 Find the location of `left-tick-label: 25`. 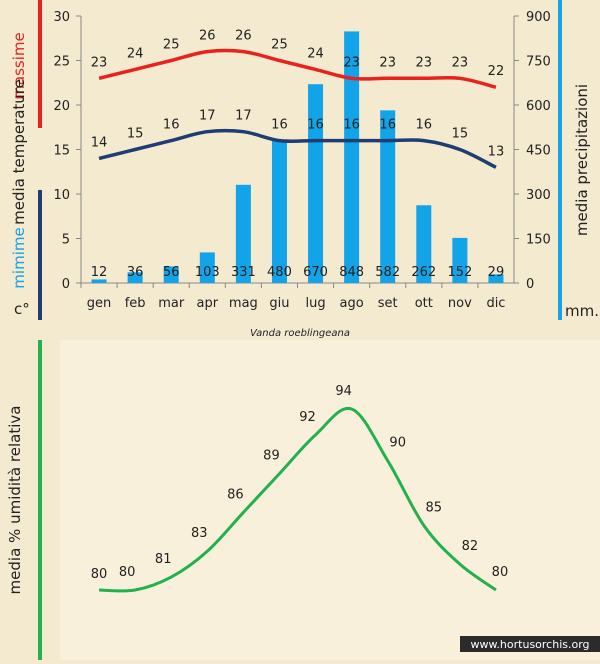

left-tick-label: 25 is located at coordinates (61, 62).